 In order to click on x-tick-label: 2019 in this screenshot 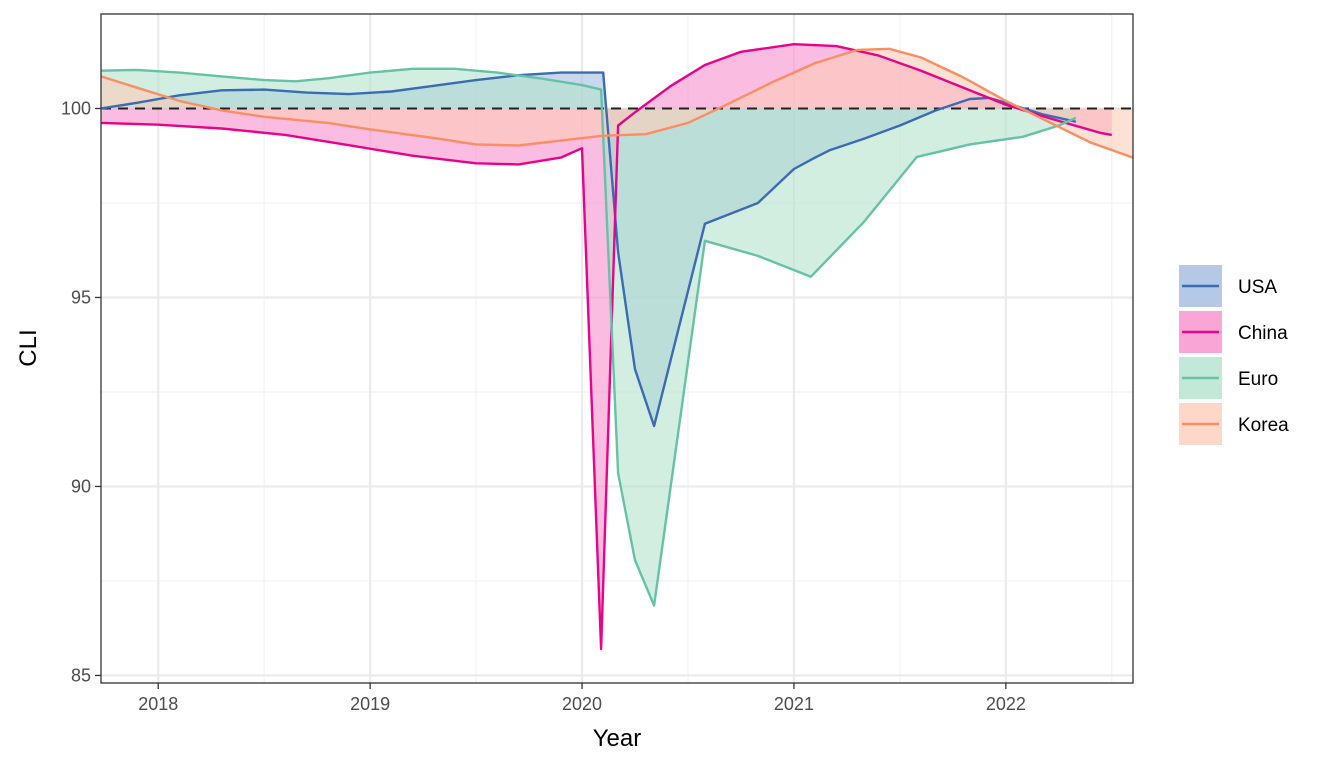, I will do `click(370, 704)`.